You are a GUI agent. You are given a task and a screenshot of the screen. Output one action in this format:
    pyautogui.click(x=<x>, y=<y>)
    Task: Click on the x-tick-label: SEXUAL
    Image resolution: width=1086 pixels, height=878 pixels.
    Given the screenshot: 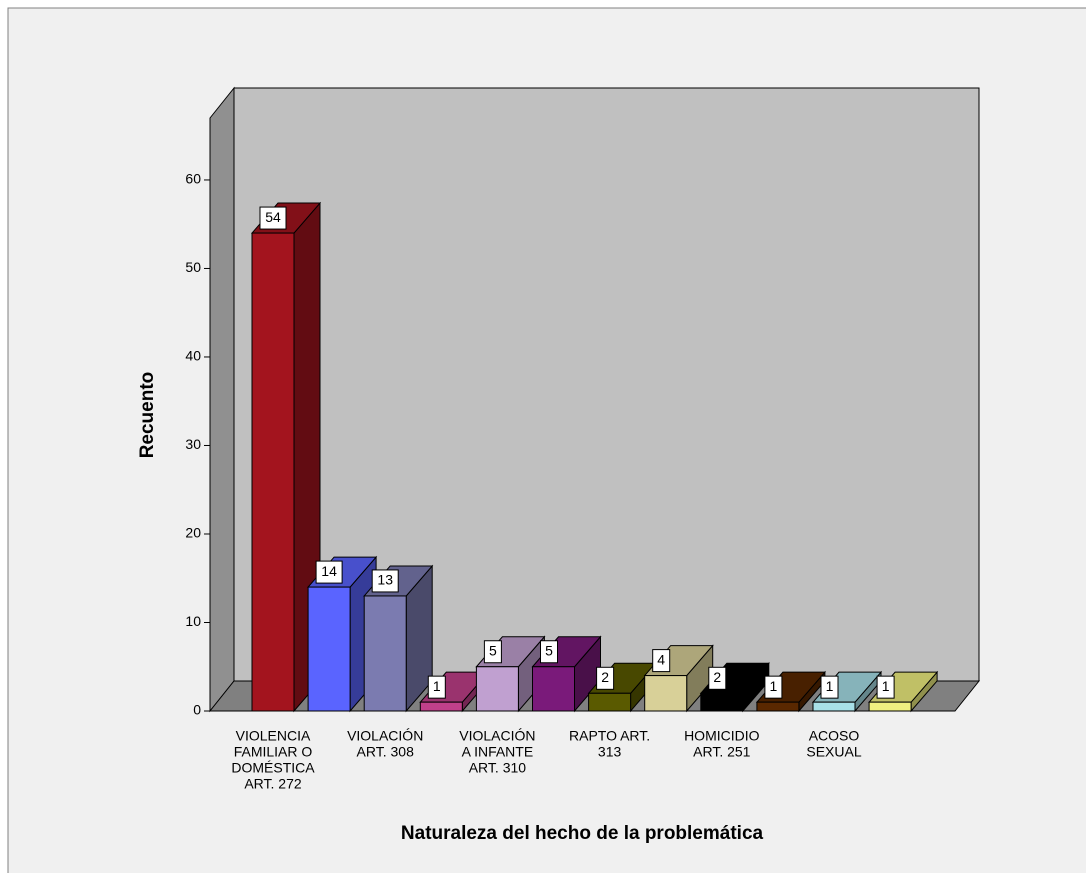 What is the action you would take?
    pyautogui.click(x=833, y=752)
    